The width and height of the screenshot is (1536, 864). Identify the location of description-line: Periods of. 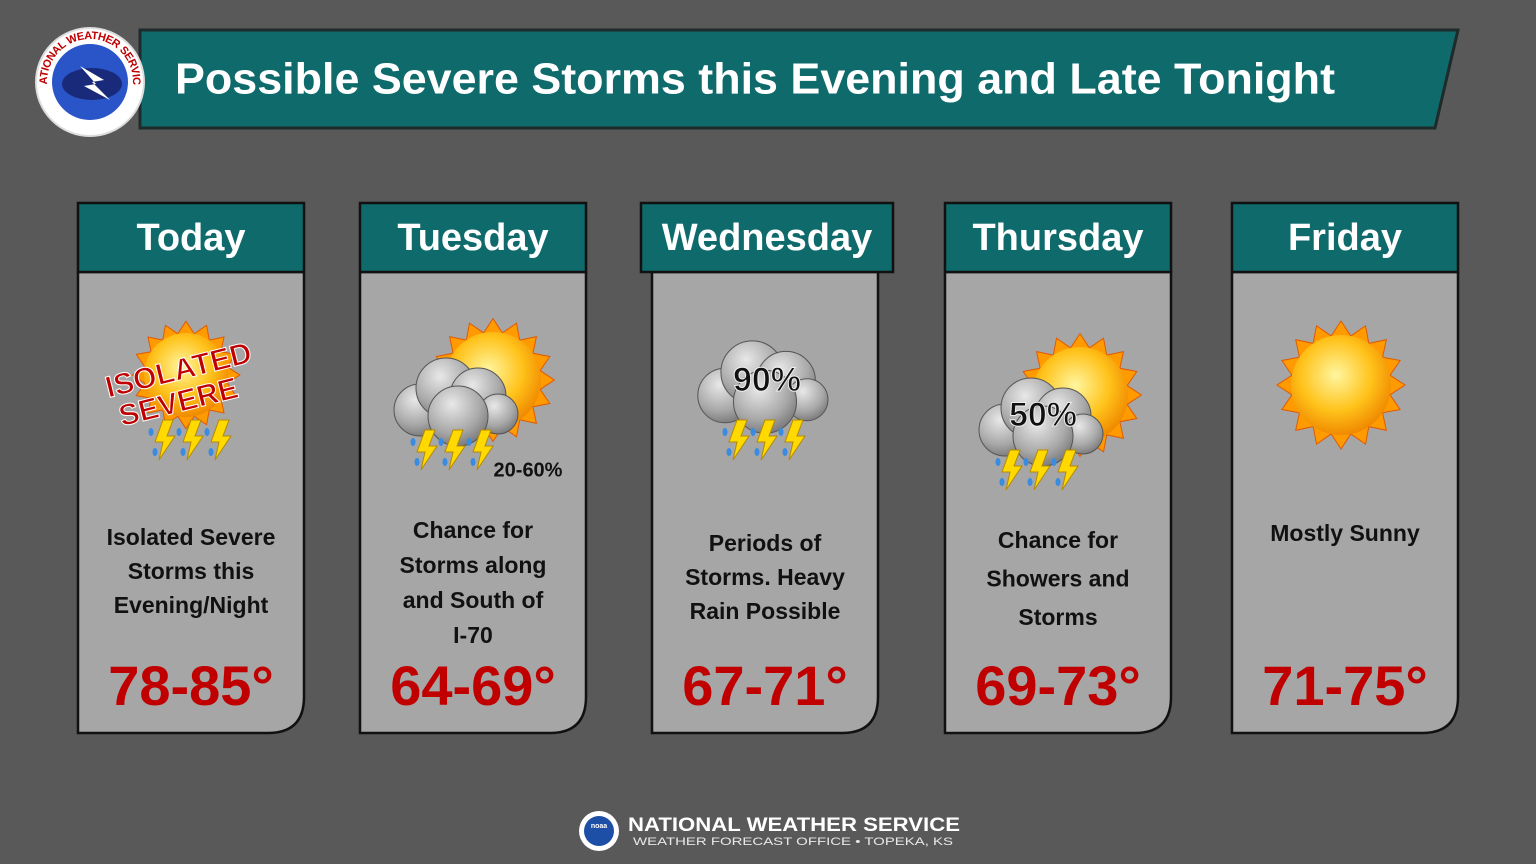
(765, 543).